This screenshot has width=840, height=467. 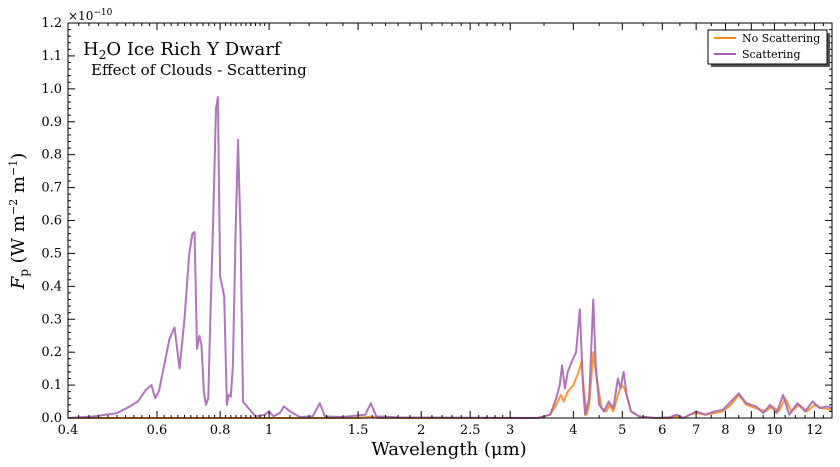 I want to click on x-tick-label: 2.5, so click(x=470, y=430).